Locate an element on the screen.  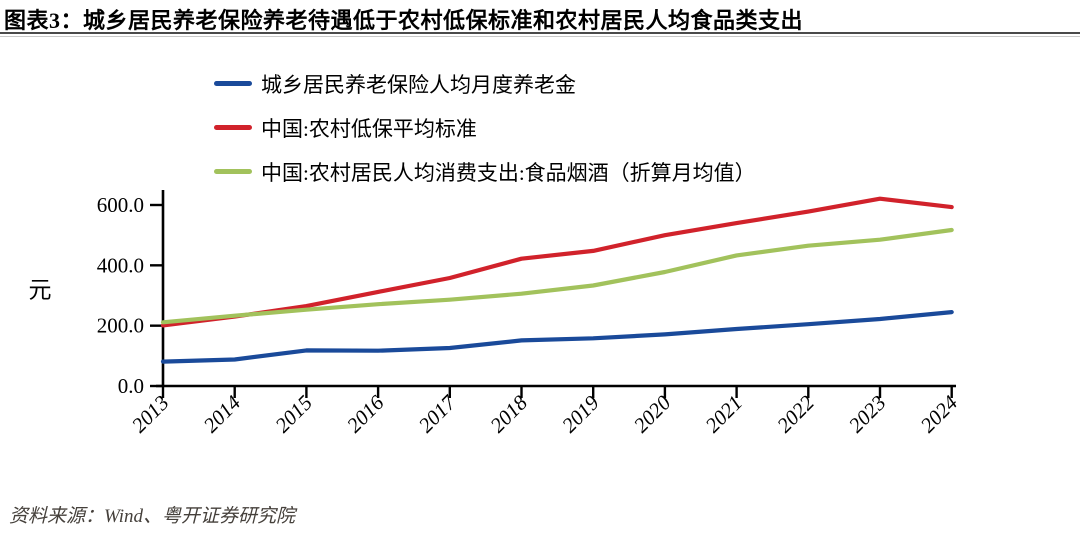
x-axis-tick-label: 2019 is located at coordinates (580, 413).